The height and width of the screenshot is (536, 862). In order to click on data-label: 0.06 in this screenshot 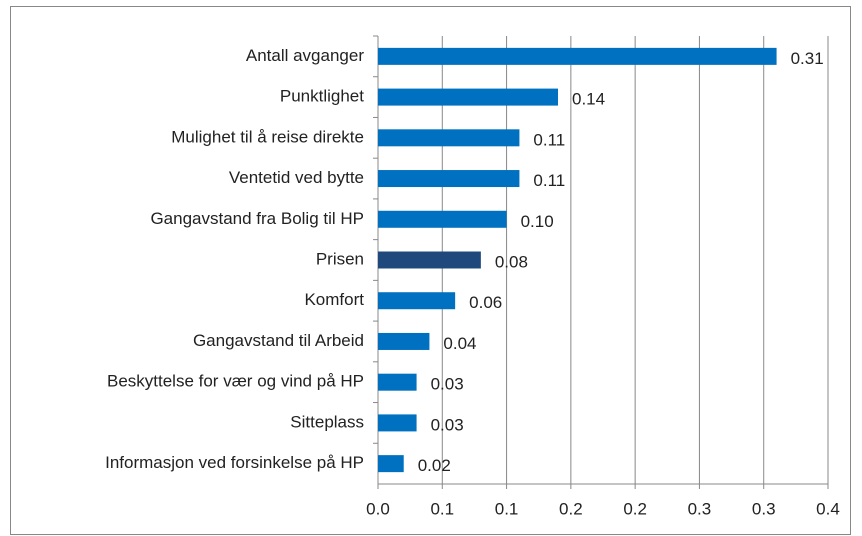, I will do `click(485, 302)`.